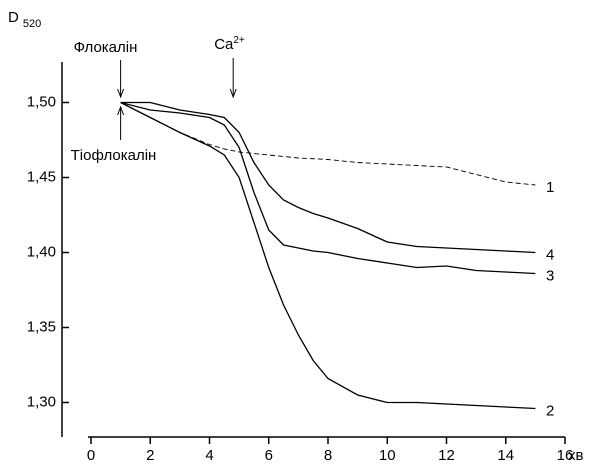 This screenshot has width=592, height=472. I want to click on x-tick-label: 6, so click(269, 455).